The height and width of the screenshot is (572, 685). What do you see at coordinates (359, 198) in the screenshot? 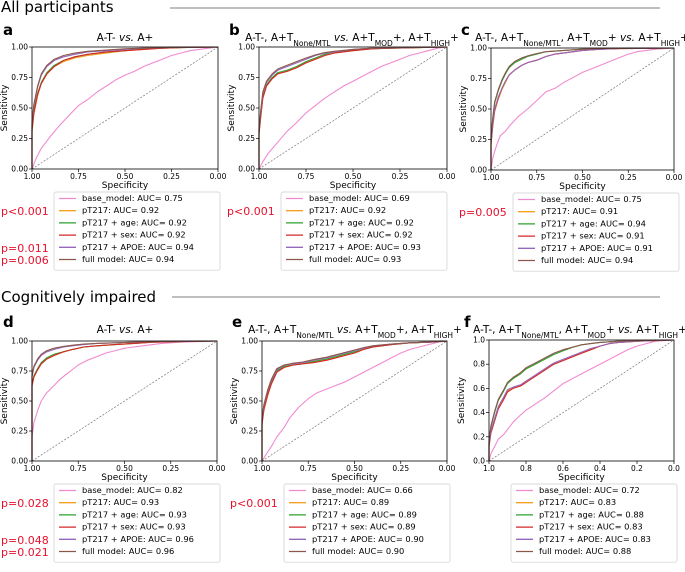
I see `legend-label-base_model: base_model: AUC= 0.69` at bounding box center [359, 198].